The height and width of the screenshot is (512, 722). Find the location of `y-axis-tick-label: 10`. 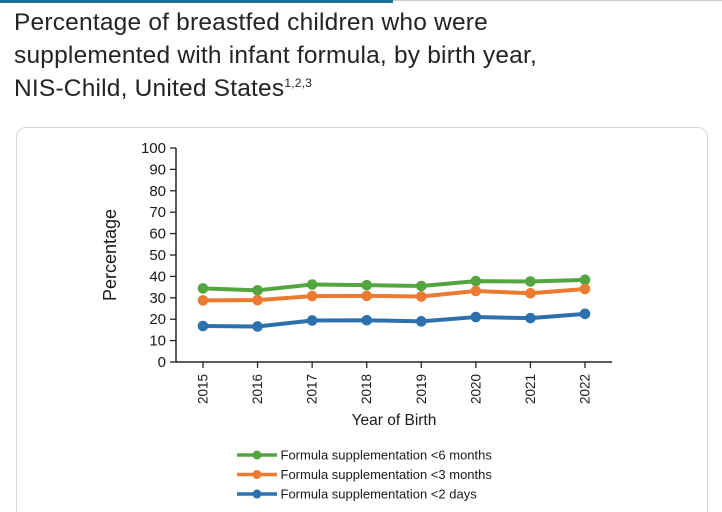

y-axis-tick-label: 10 is located at coordinates (157, 341).